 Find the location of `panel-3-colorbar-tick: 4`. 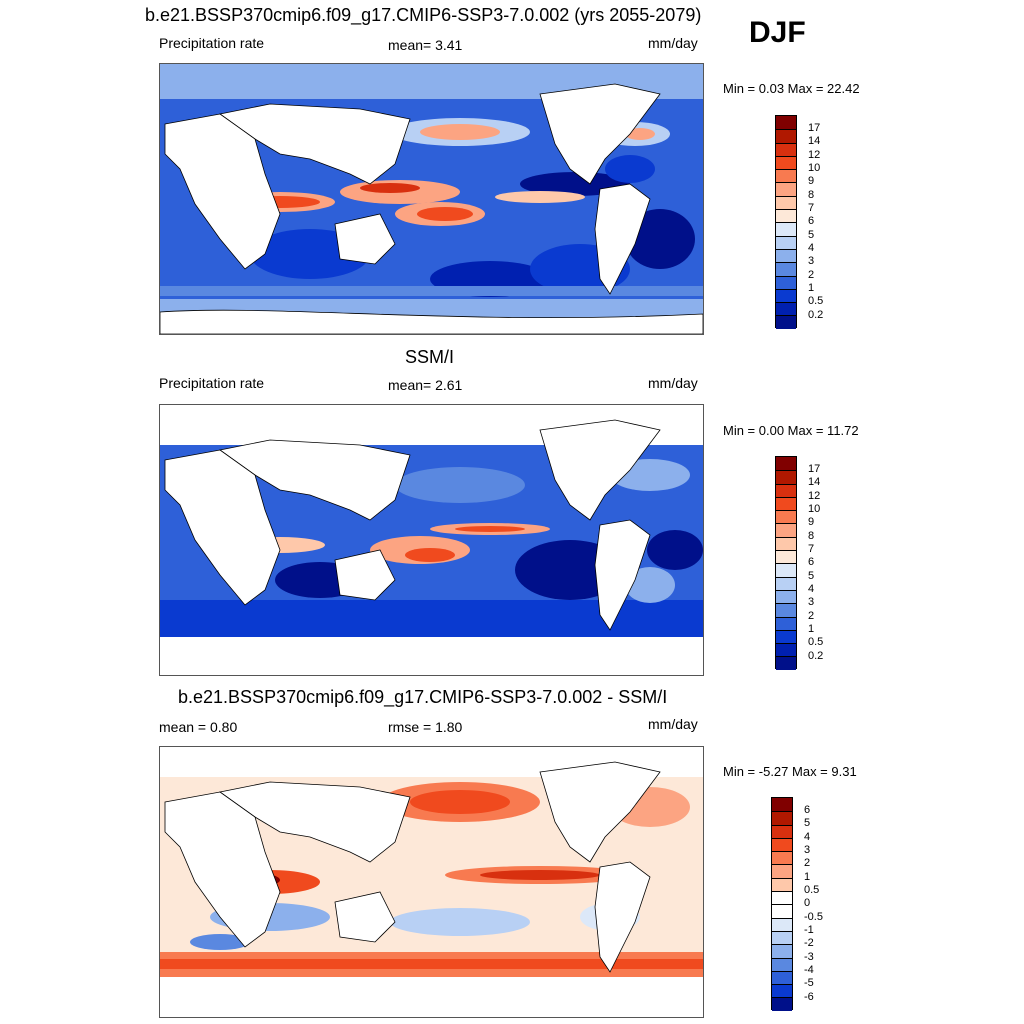

panel-3-colorbar-tick: 4 is located at coordinates (807, 837).